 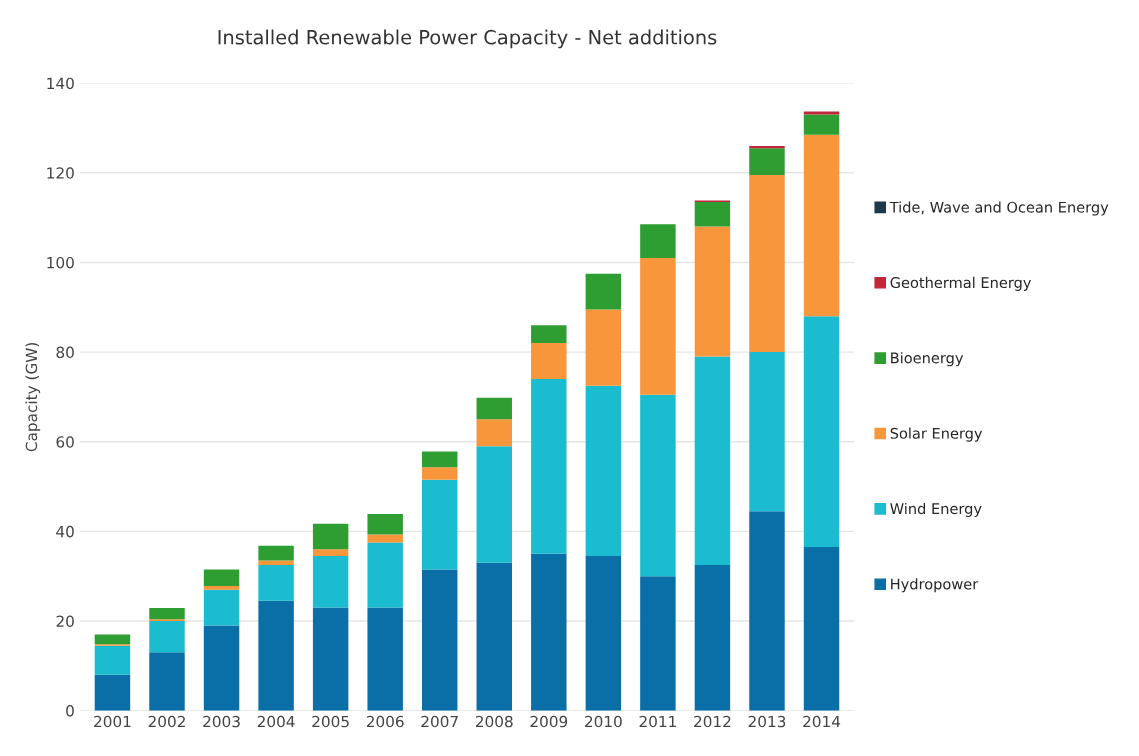 What do you see at coordinates (65, 621) in the screenshot?
I see `y-tick-label: 20` at bounding box center [65, 621].